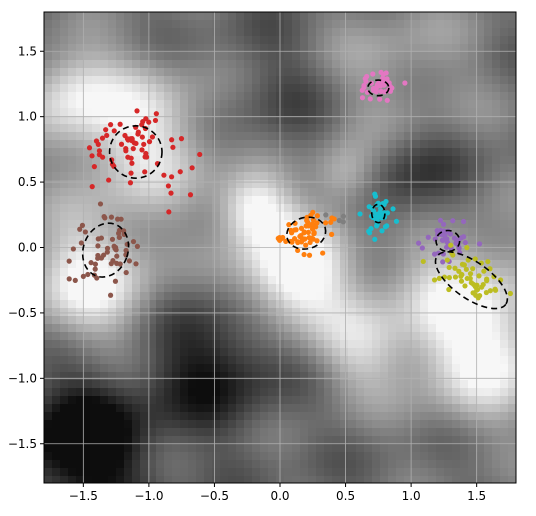 Image resolution: width=536 pixels, height=516 pixels. Describe the element at coordinates (279, 496) in the screenshot. I see `x-tick-label: 0.0` at that location.